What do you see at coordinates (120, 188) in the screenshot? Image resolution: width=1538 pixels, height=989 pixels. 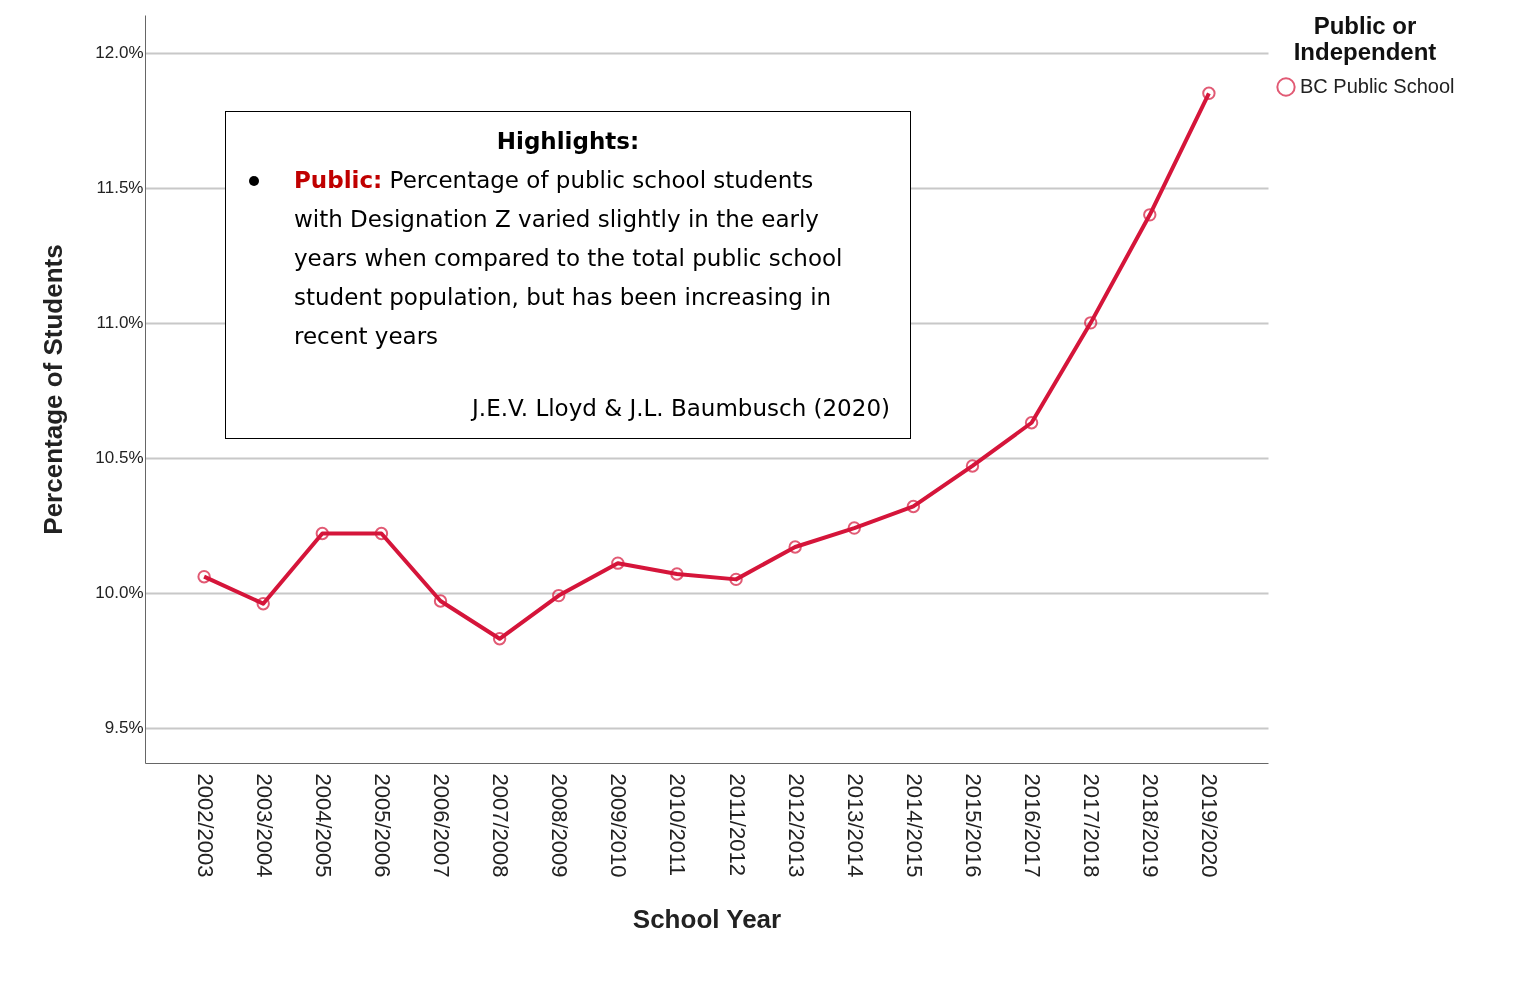 I see `y-tick-label: 11.5%` at bounding box center [120, 188].